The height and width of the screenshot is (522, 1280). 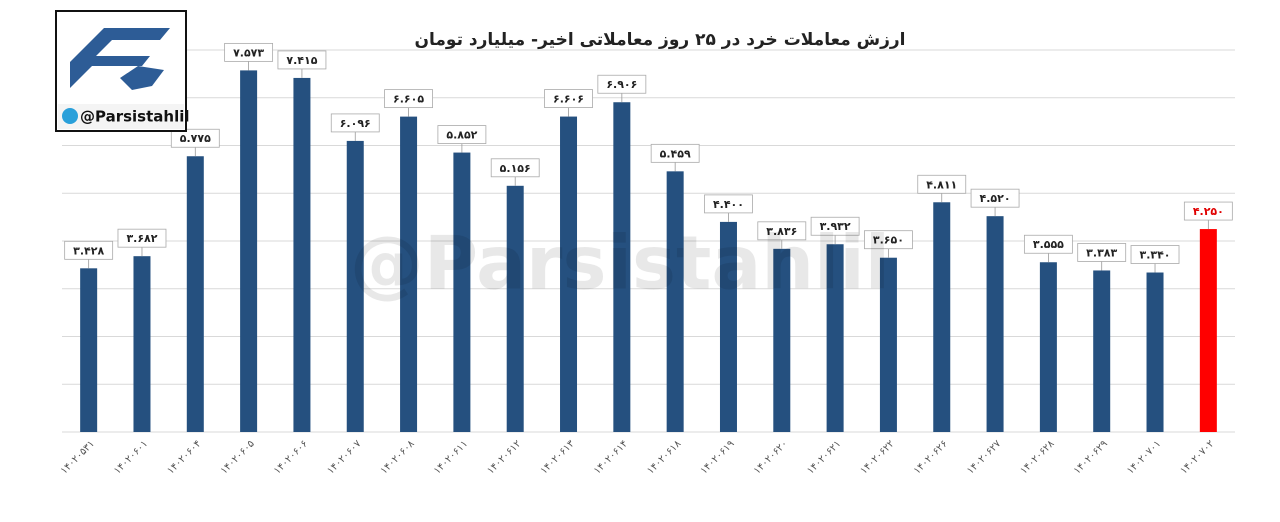 I want to click on logo-handle: @Parsistahlil, so click(x=135, y=117).